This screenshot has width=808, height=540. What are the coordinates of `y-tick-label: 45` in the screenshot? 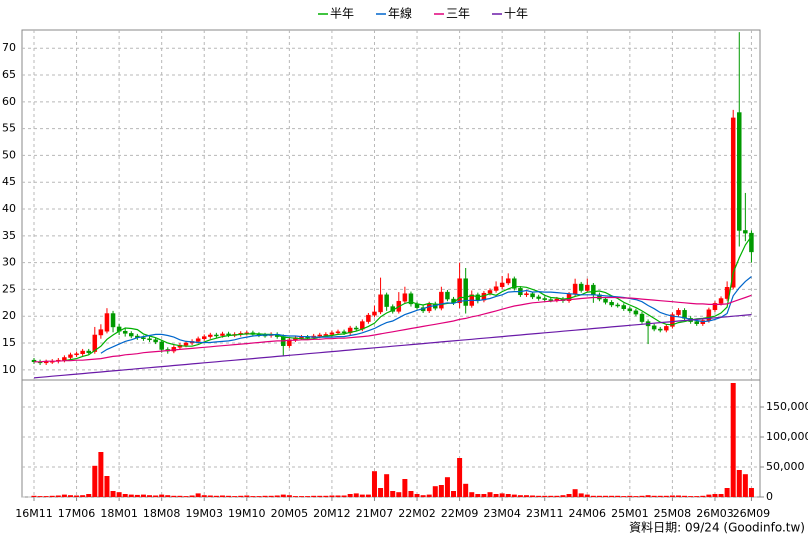 It's located at (9, 181).